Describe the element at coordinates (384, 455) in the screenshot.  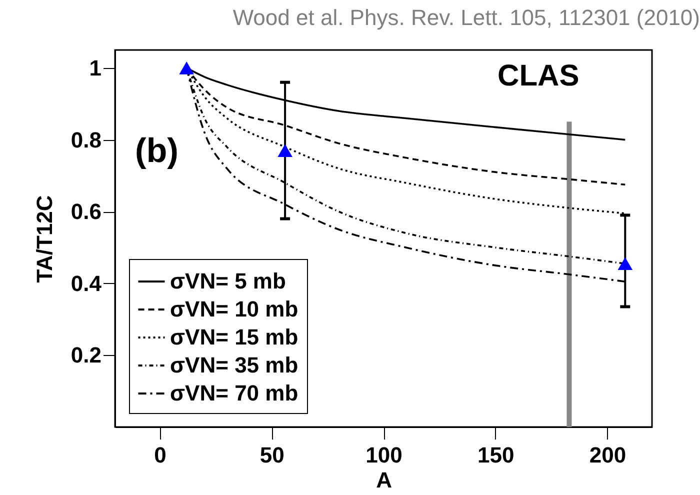
I see `x-tick-label: 100` at that location.